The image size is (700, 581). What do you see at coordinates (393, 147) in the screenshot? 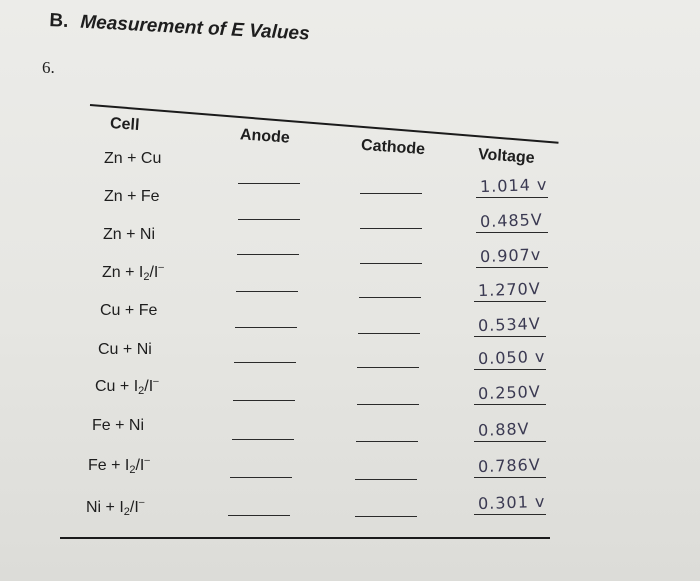
I see `header-cathode: Cathode` at bounding box center [393, 147].